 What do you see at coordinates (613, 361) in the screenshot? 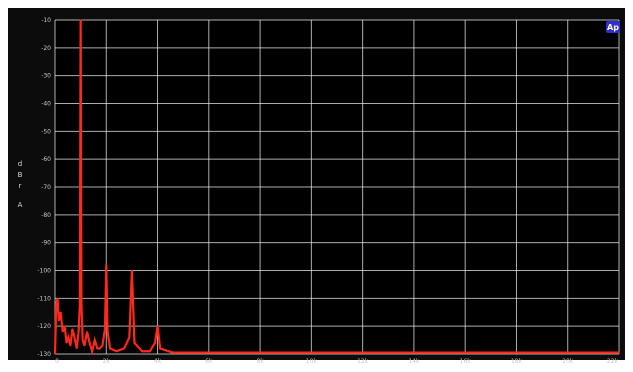
I see `x-tick-label: 22k` at bounding box center [613, 361].